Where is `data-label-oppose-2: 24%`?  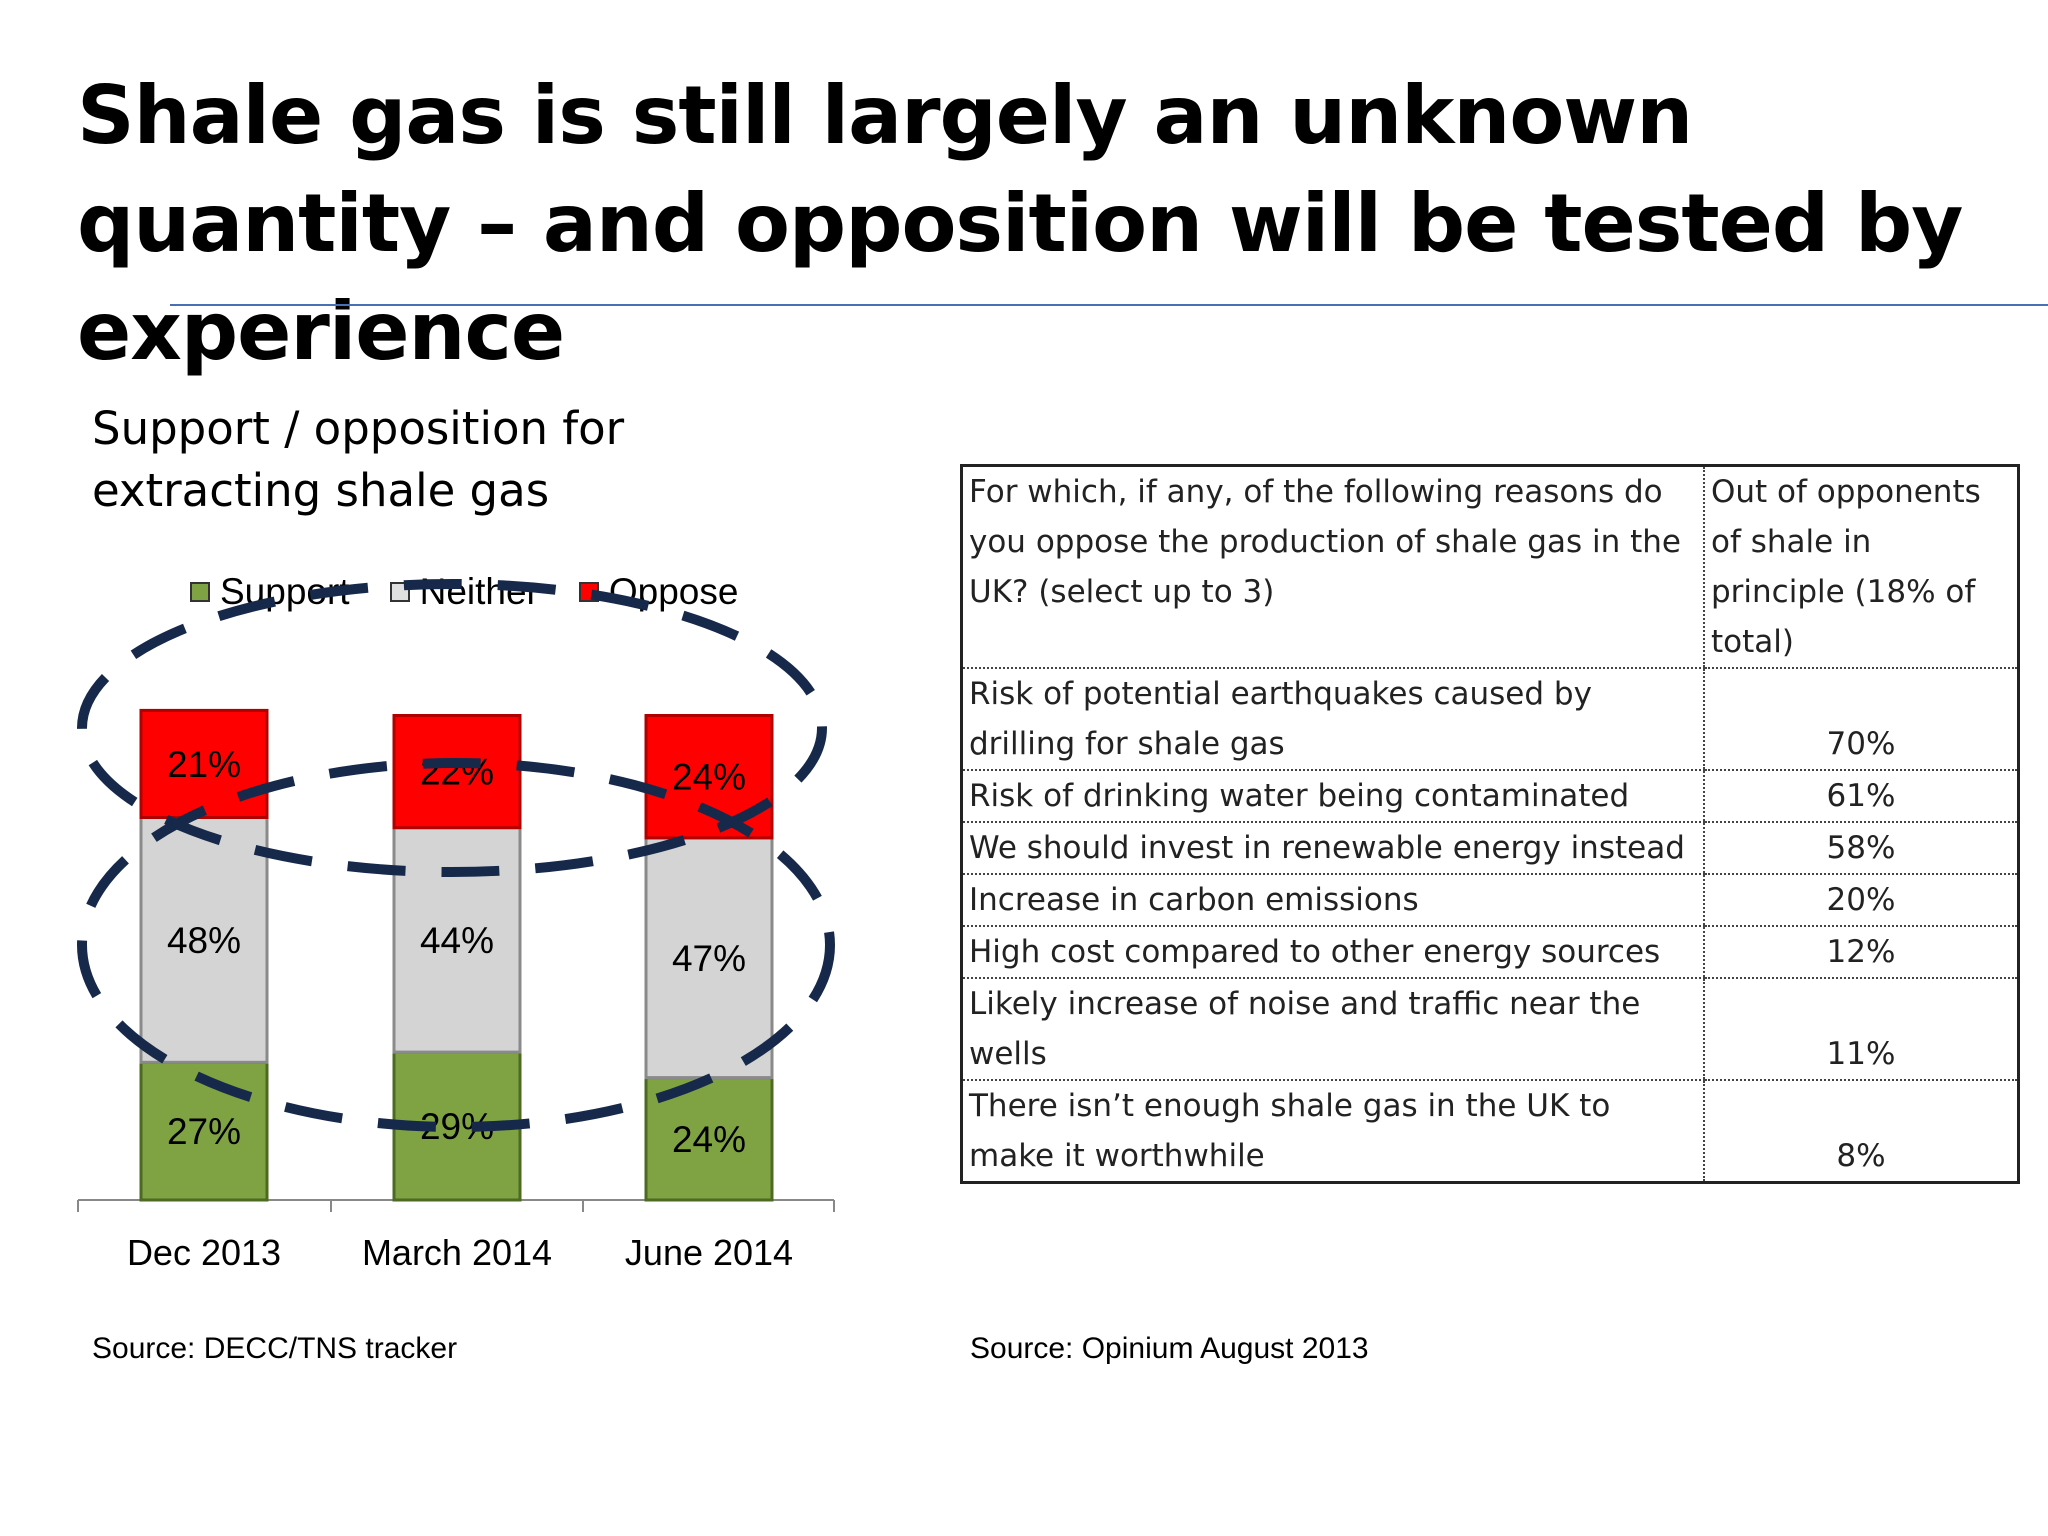
data-label-oppose-2: 24% is located at coordinates (709, 777).